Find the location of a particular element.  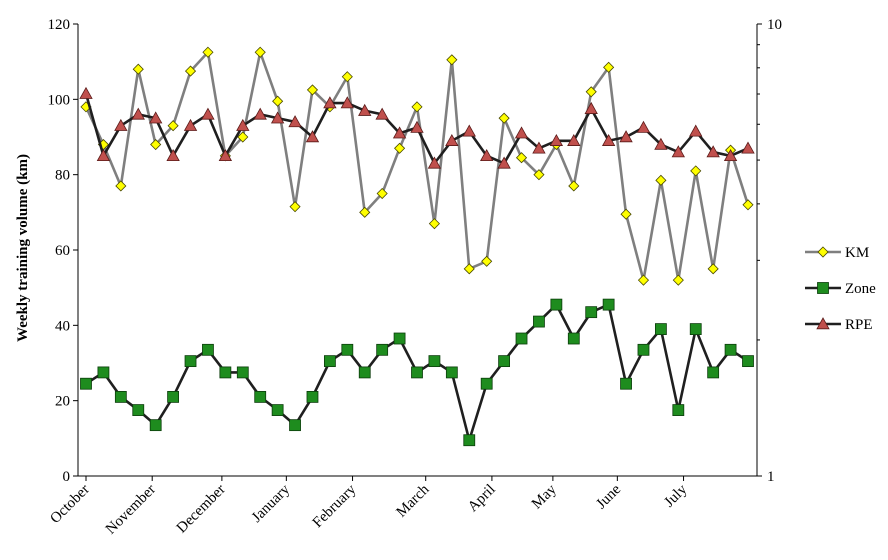

right-y-ticks: 1 10 is located at coordinates (769, 251).